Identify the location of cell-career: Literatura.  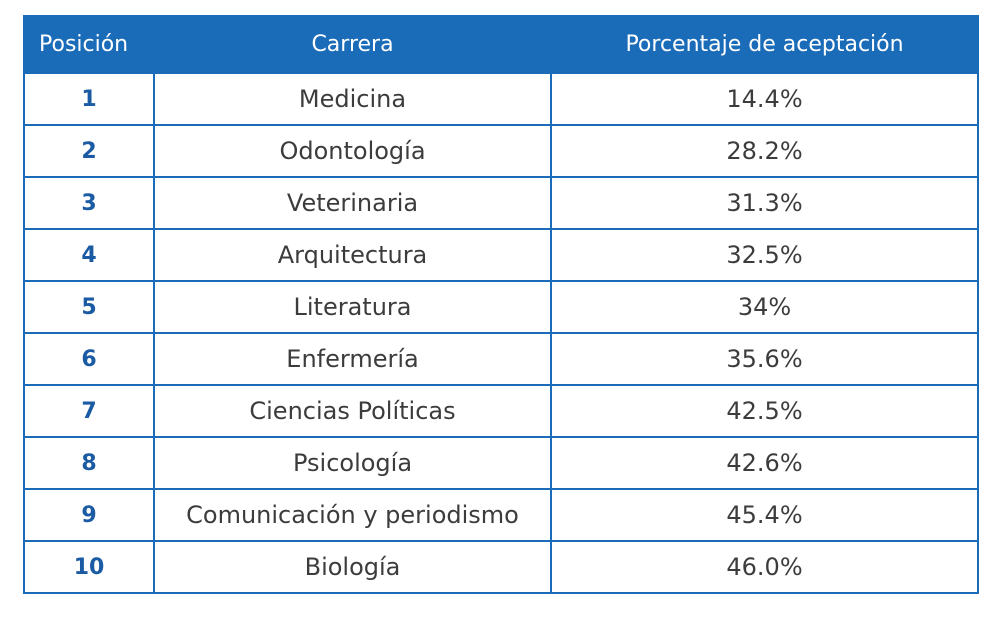
(352, 307).